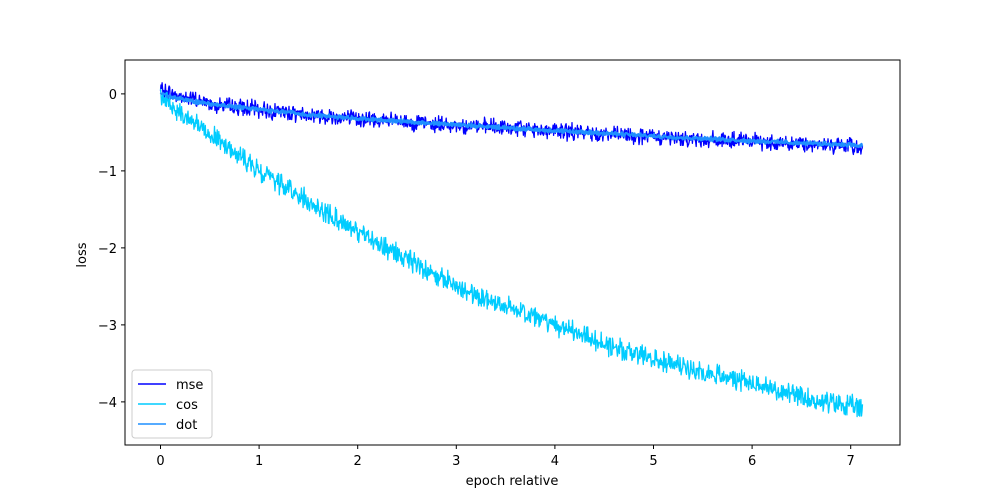 This screenshot has width=1000, height=504. What do you see at coordinates (187, 405) in the screenshot?
I see `legend-label-cos: cos` at bounding box center [187, 405].